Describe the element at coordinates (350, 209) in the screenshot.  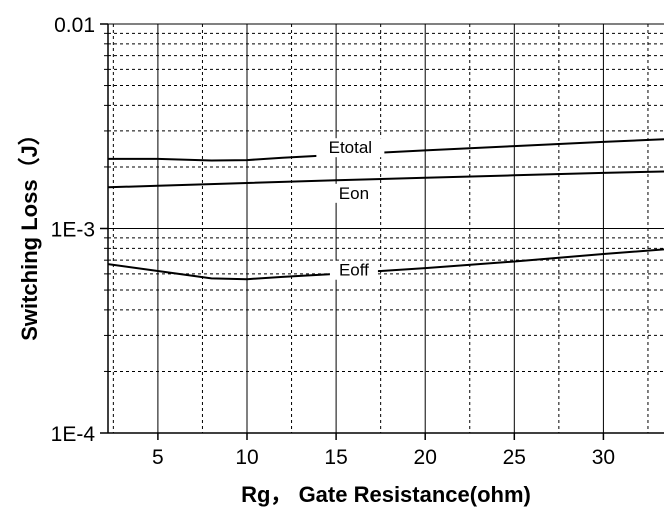
I see `curve-labels: Etotal Eon Eoff` at that location.